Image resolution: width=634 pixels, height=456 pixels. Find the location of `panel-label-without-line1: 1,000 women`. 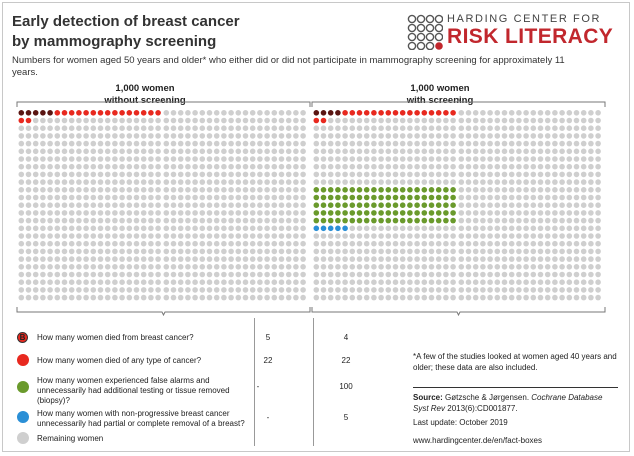

panel-label-without-line1: 1,000 women is located at coordinates (145, 88).